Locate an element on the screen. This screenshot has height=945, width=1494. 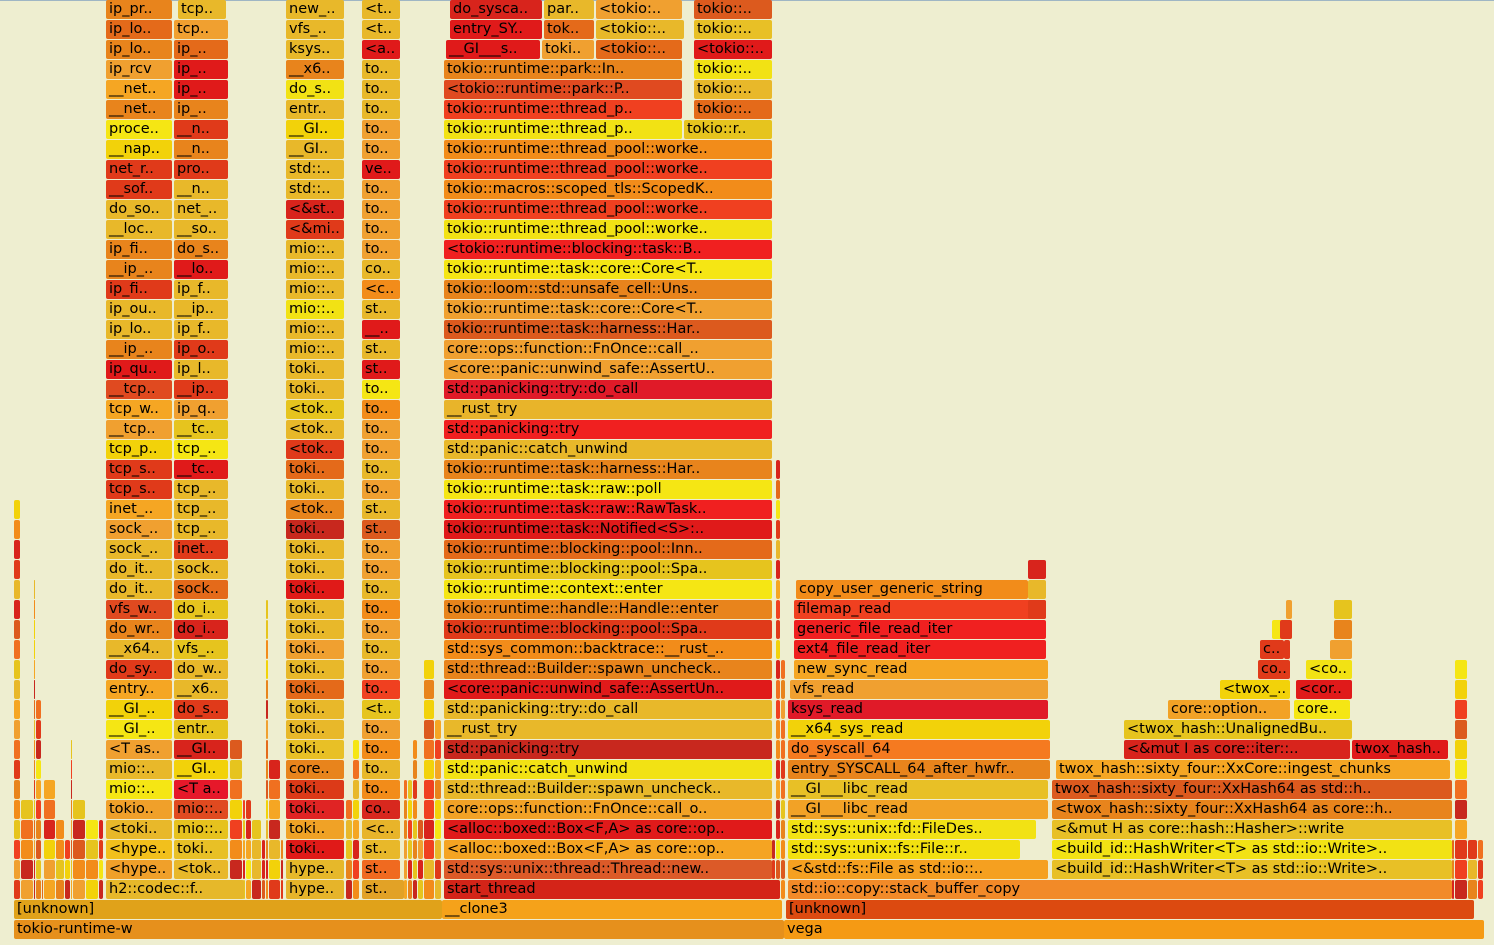
flame-frame: tokio::loom::std::unsafe_cell::Uns.. is located at coordinates (608, 289).